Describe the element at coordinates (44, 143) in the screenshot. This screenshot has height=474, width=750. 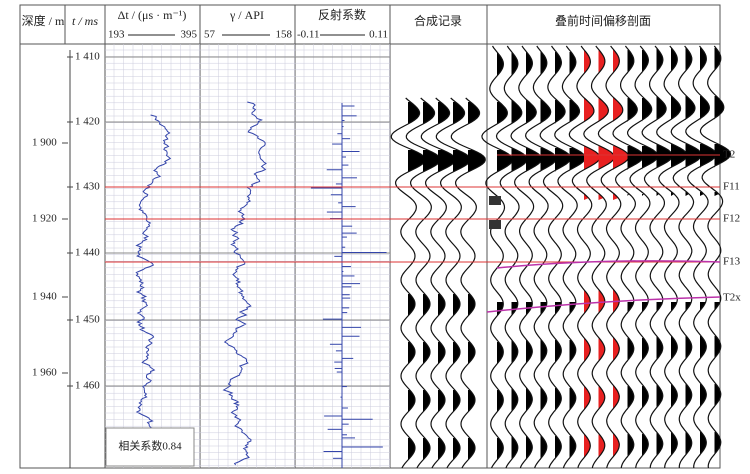
I see `depth-tick-label: 1 900` at that location.